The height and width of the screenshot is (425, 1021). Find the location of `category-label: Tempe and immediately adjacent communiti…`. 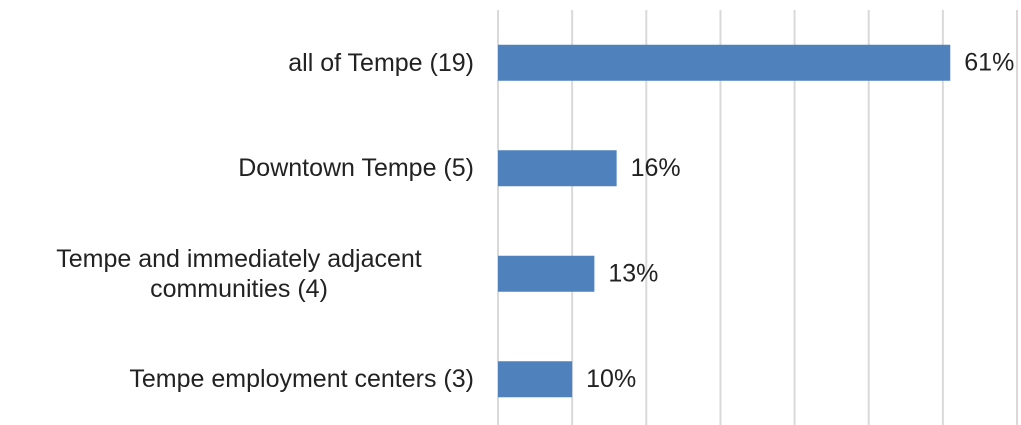

category-label: Tempe and immediately adjacent communiti… is located at coordinates (239, 273).